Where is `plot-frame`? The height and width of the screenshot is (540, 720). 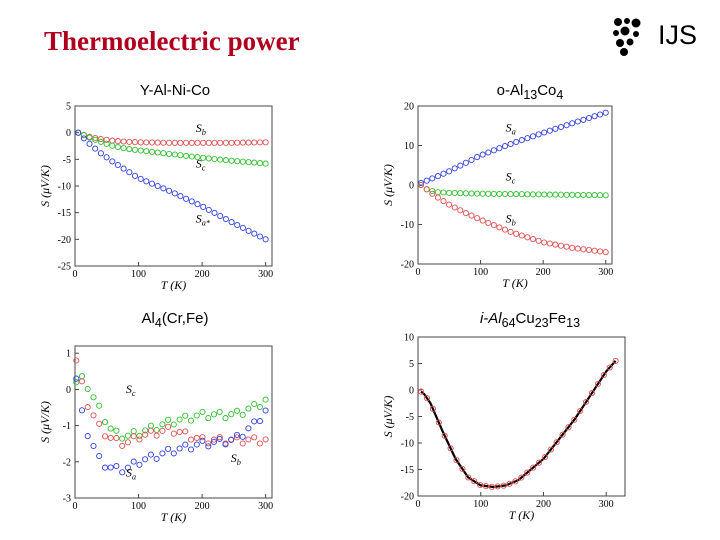 plot-frame is located at coordinates (173, 422).